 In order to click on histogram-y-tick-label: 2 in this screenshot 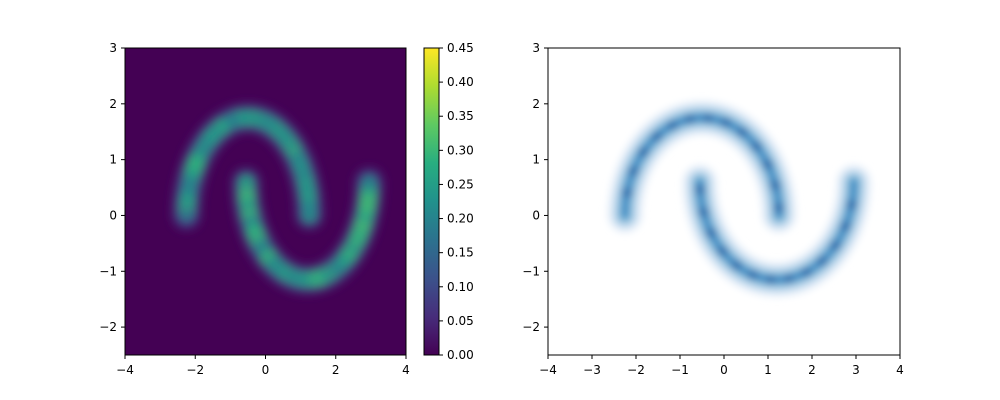, I will do `click(113, 104)`.